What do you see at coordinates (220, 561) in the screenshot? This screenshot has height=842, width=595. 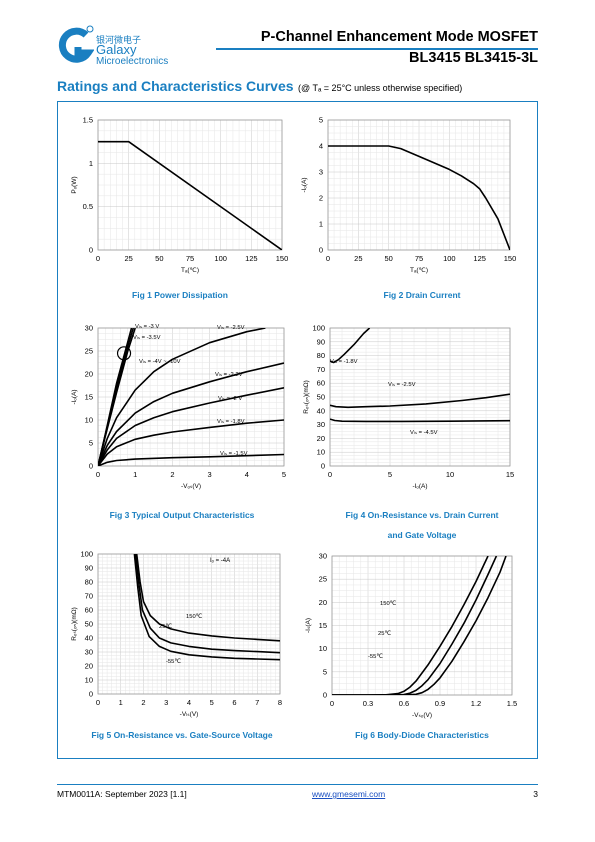 I see `chart-annotation: Iₒ = -4A` at bounding box center [220, 561].